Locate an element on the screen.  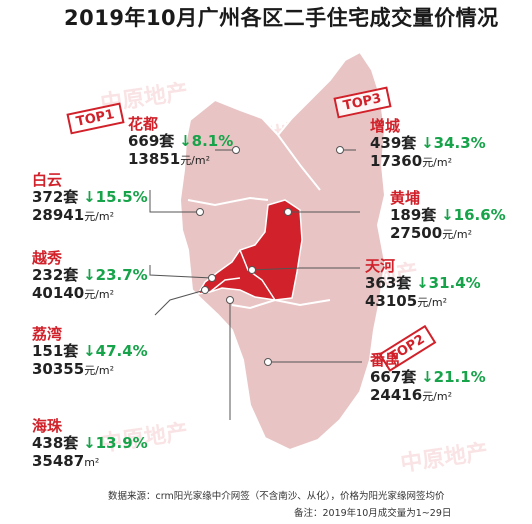
label-panyu: 番禺 667套 ↓21.1% 24416元/m² is located at coordinates (428, 377).